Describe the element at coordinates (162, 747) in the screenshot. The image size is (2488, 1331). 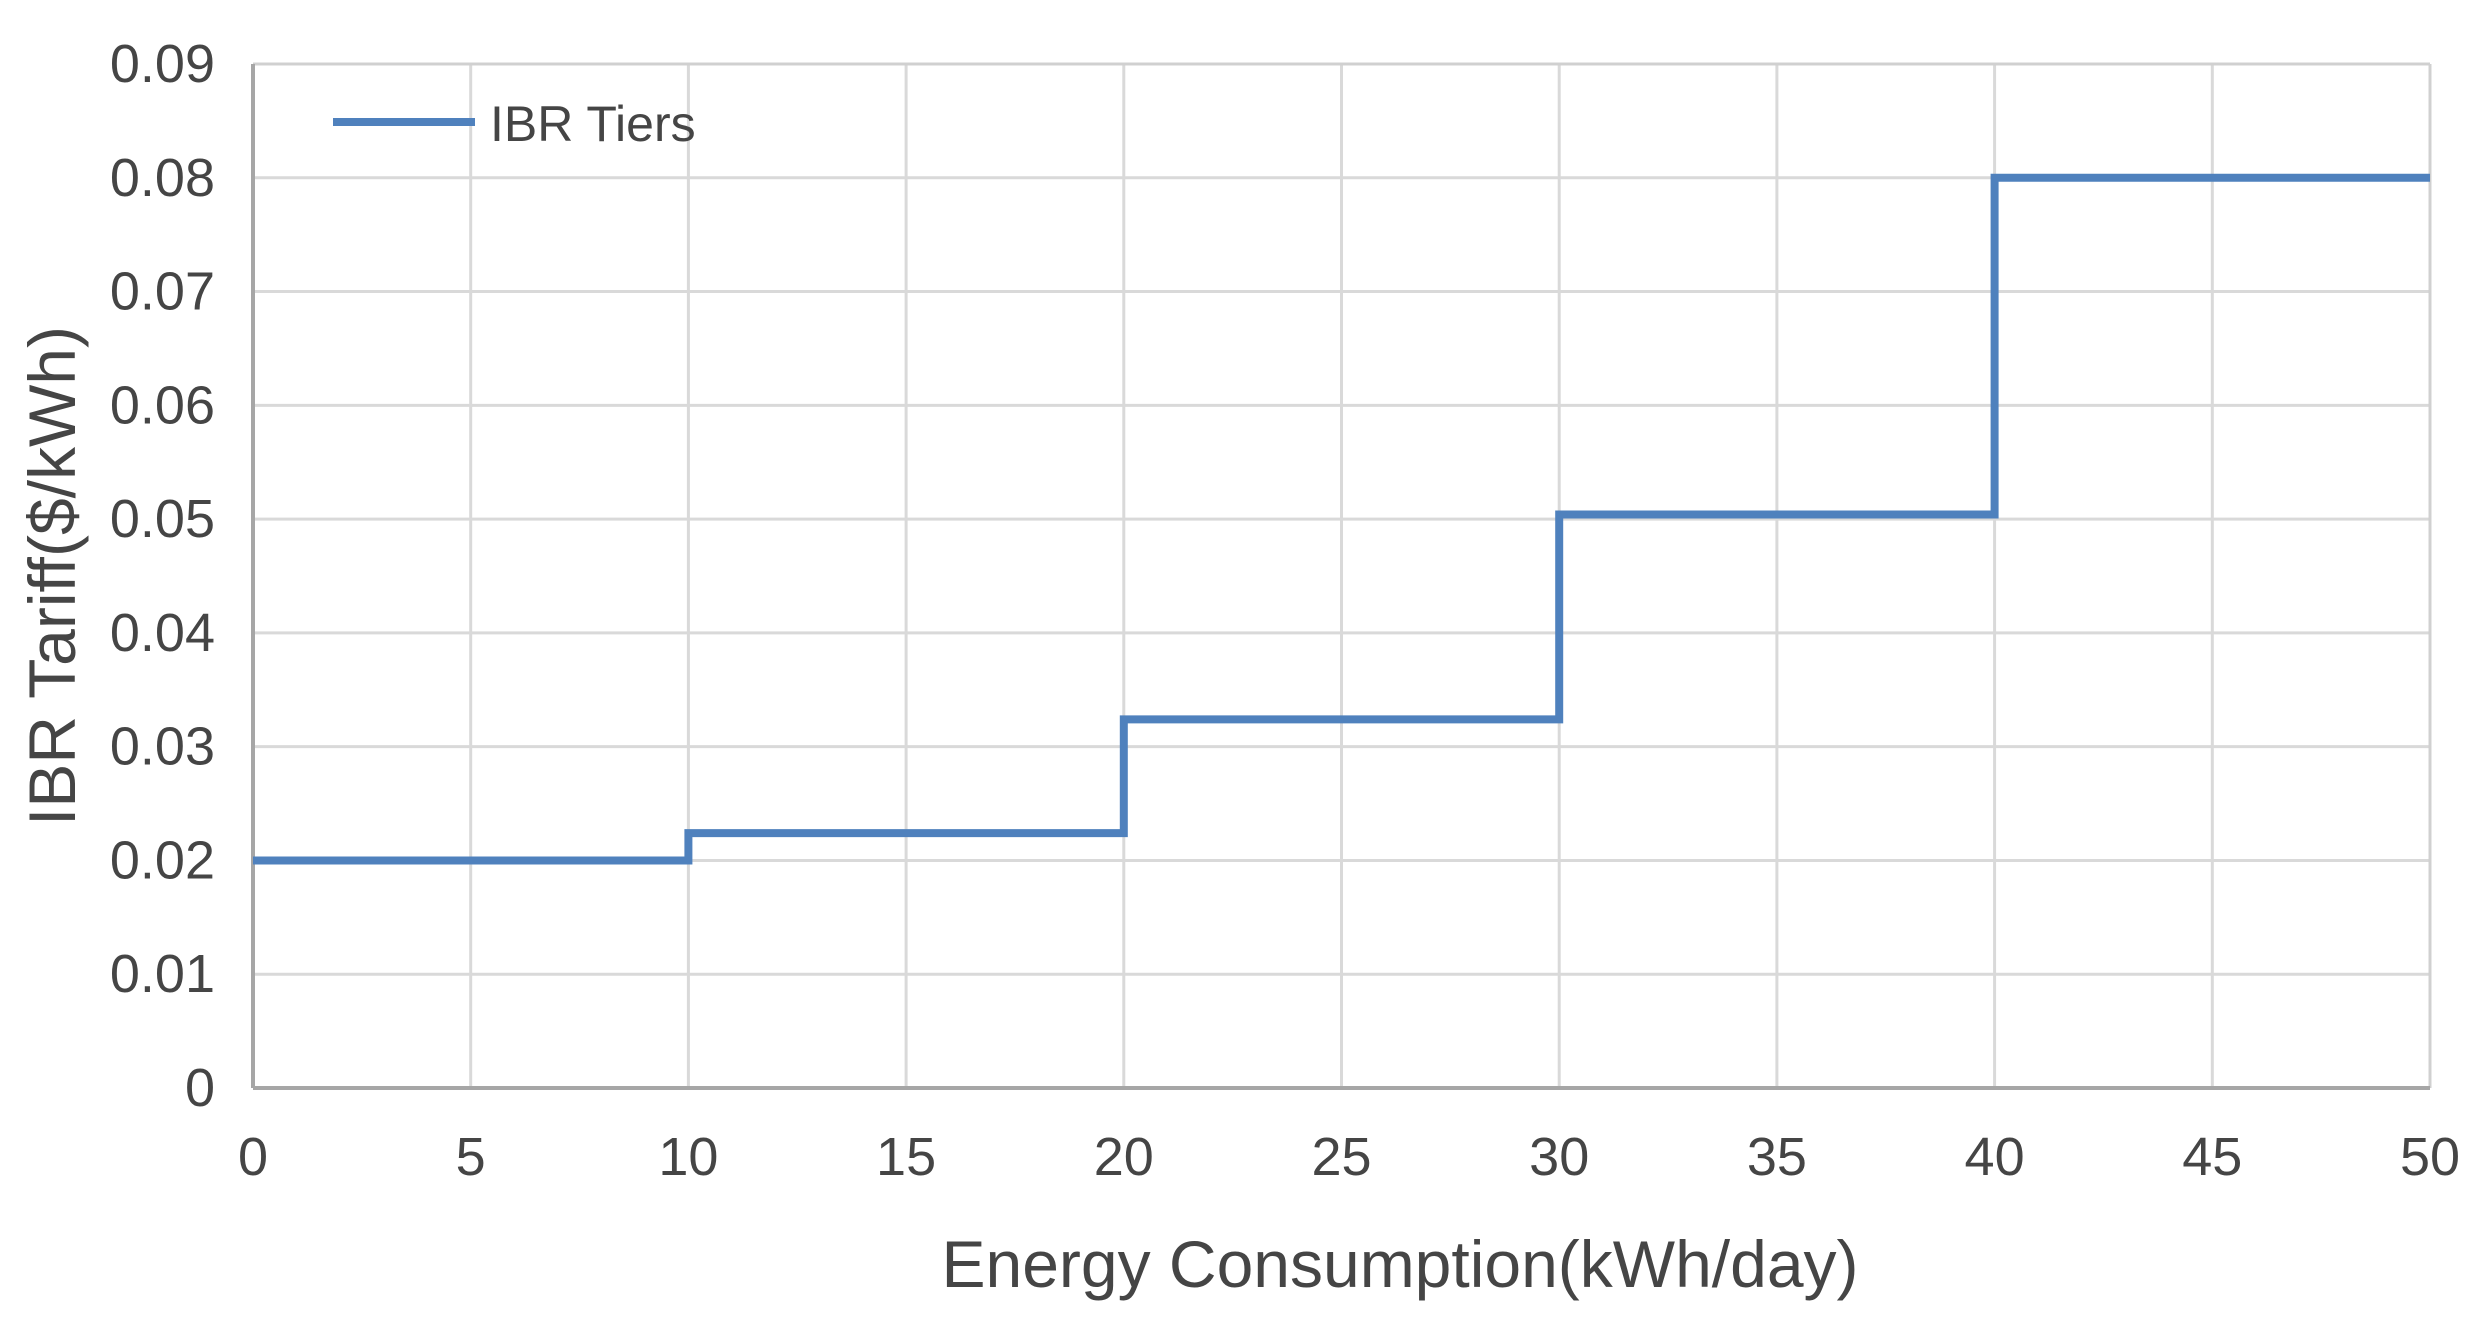
I see `y-tick-label: 0.03` at that location.